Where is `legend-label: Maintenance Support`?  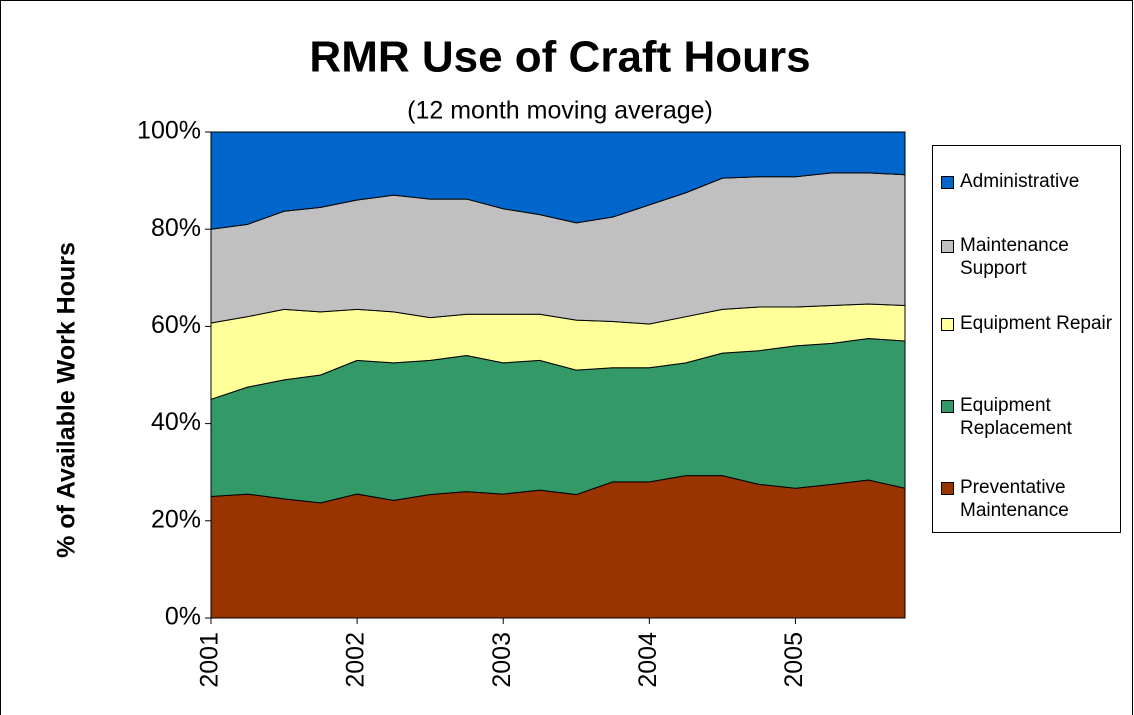 legend-label: Maintenance Support is located at coordinates (1014, 257).